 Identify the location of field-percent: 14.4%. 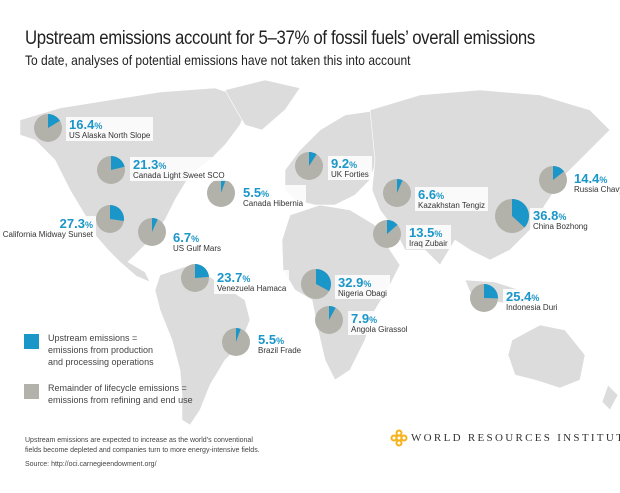
(591, 178).